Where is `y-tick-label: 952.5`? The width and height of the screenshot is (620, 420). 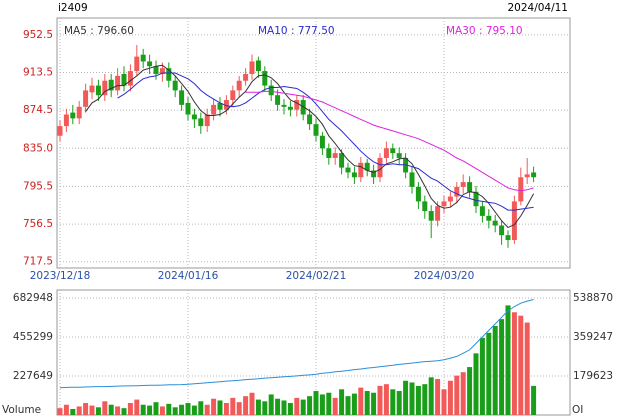
y-tick-label: 952.5 is located at coordinates (38, 35).